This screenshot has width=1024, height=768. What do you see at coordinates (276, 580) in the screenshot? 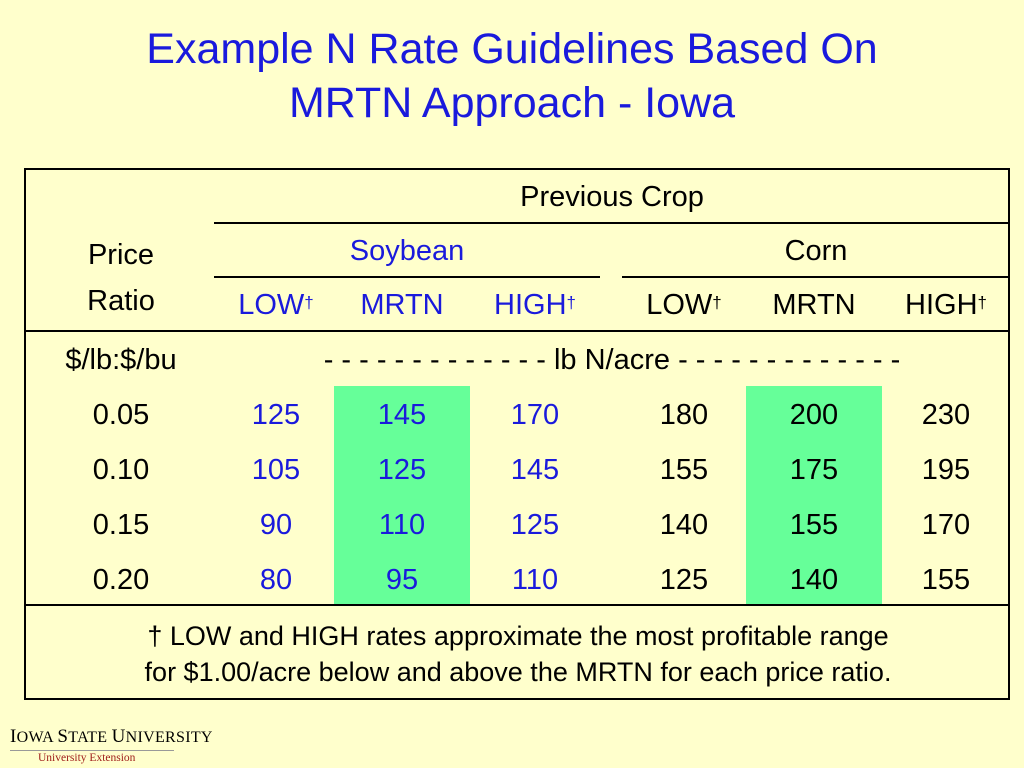
I see `soybean-low-cell: 80` at bounding box center [276, 580].